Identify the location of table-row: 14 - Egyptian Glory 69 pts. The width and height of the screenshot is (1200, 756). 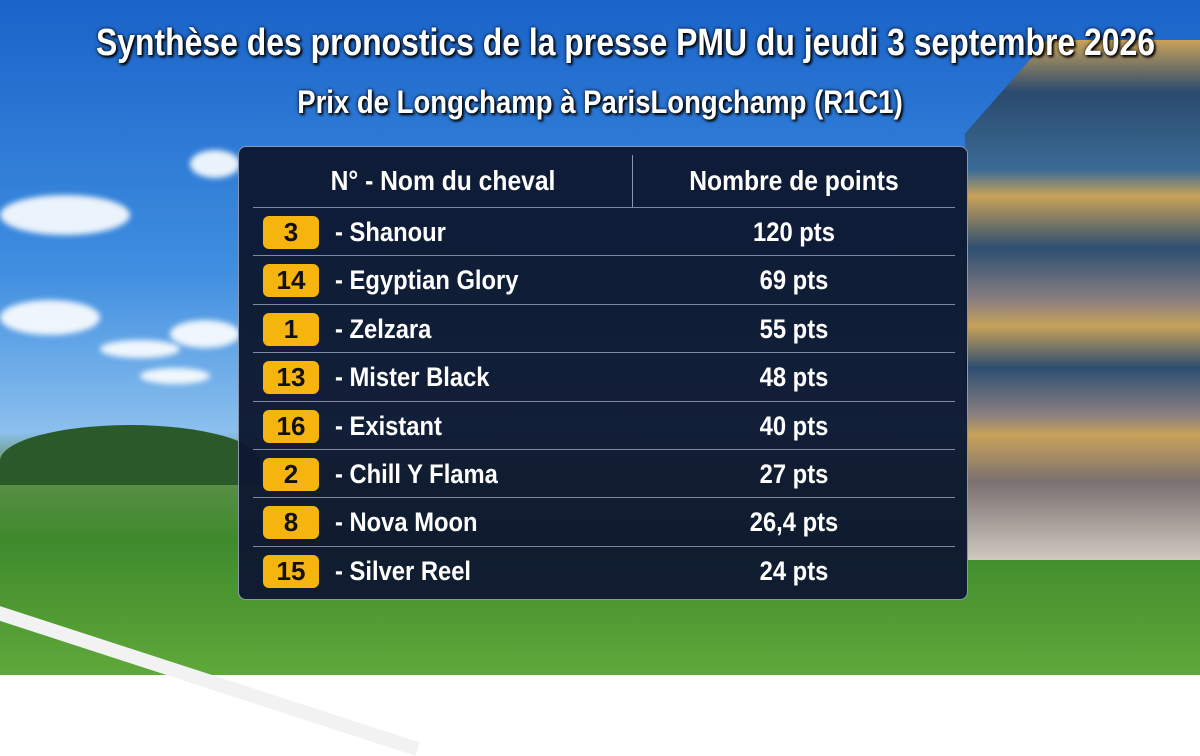
(604, 279).